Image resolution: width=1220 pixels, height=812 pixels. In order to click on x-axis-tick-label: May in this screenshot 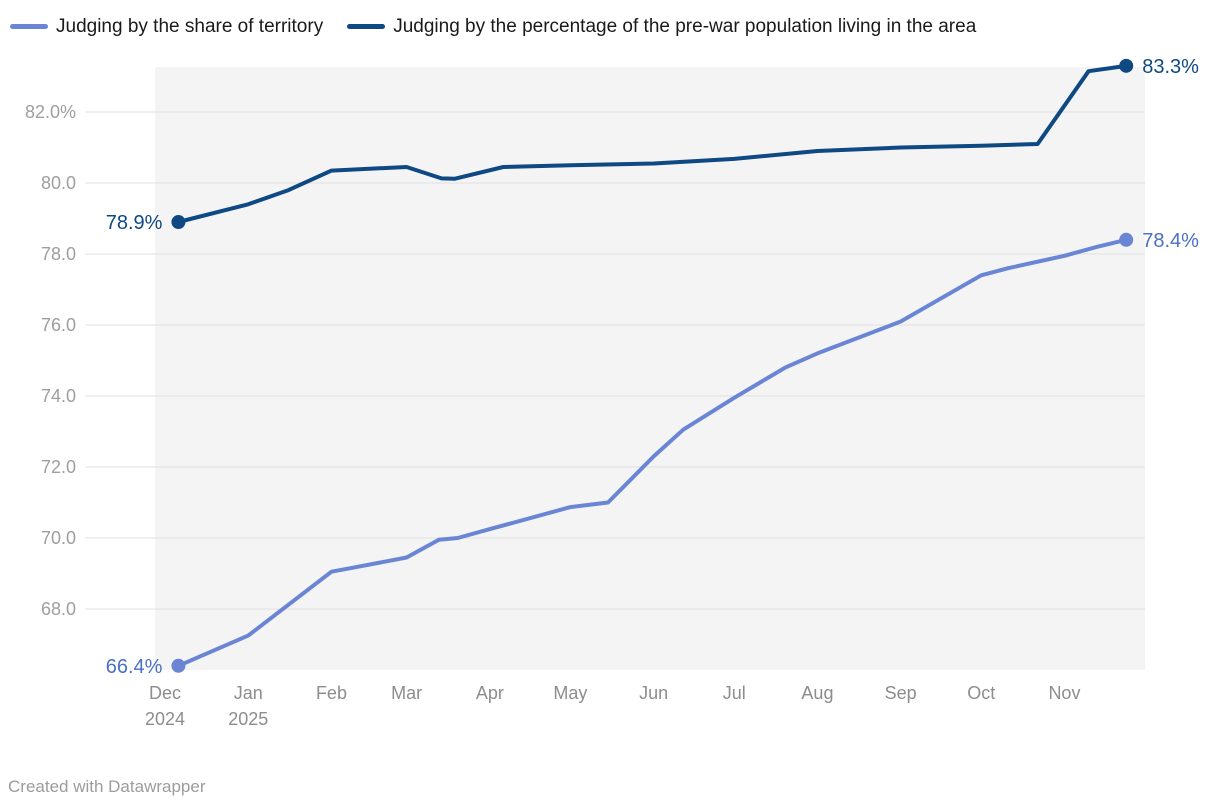, I will do `click(570, 693)`.